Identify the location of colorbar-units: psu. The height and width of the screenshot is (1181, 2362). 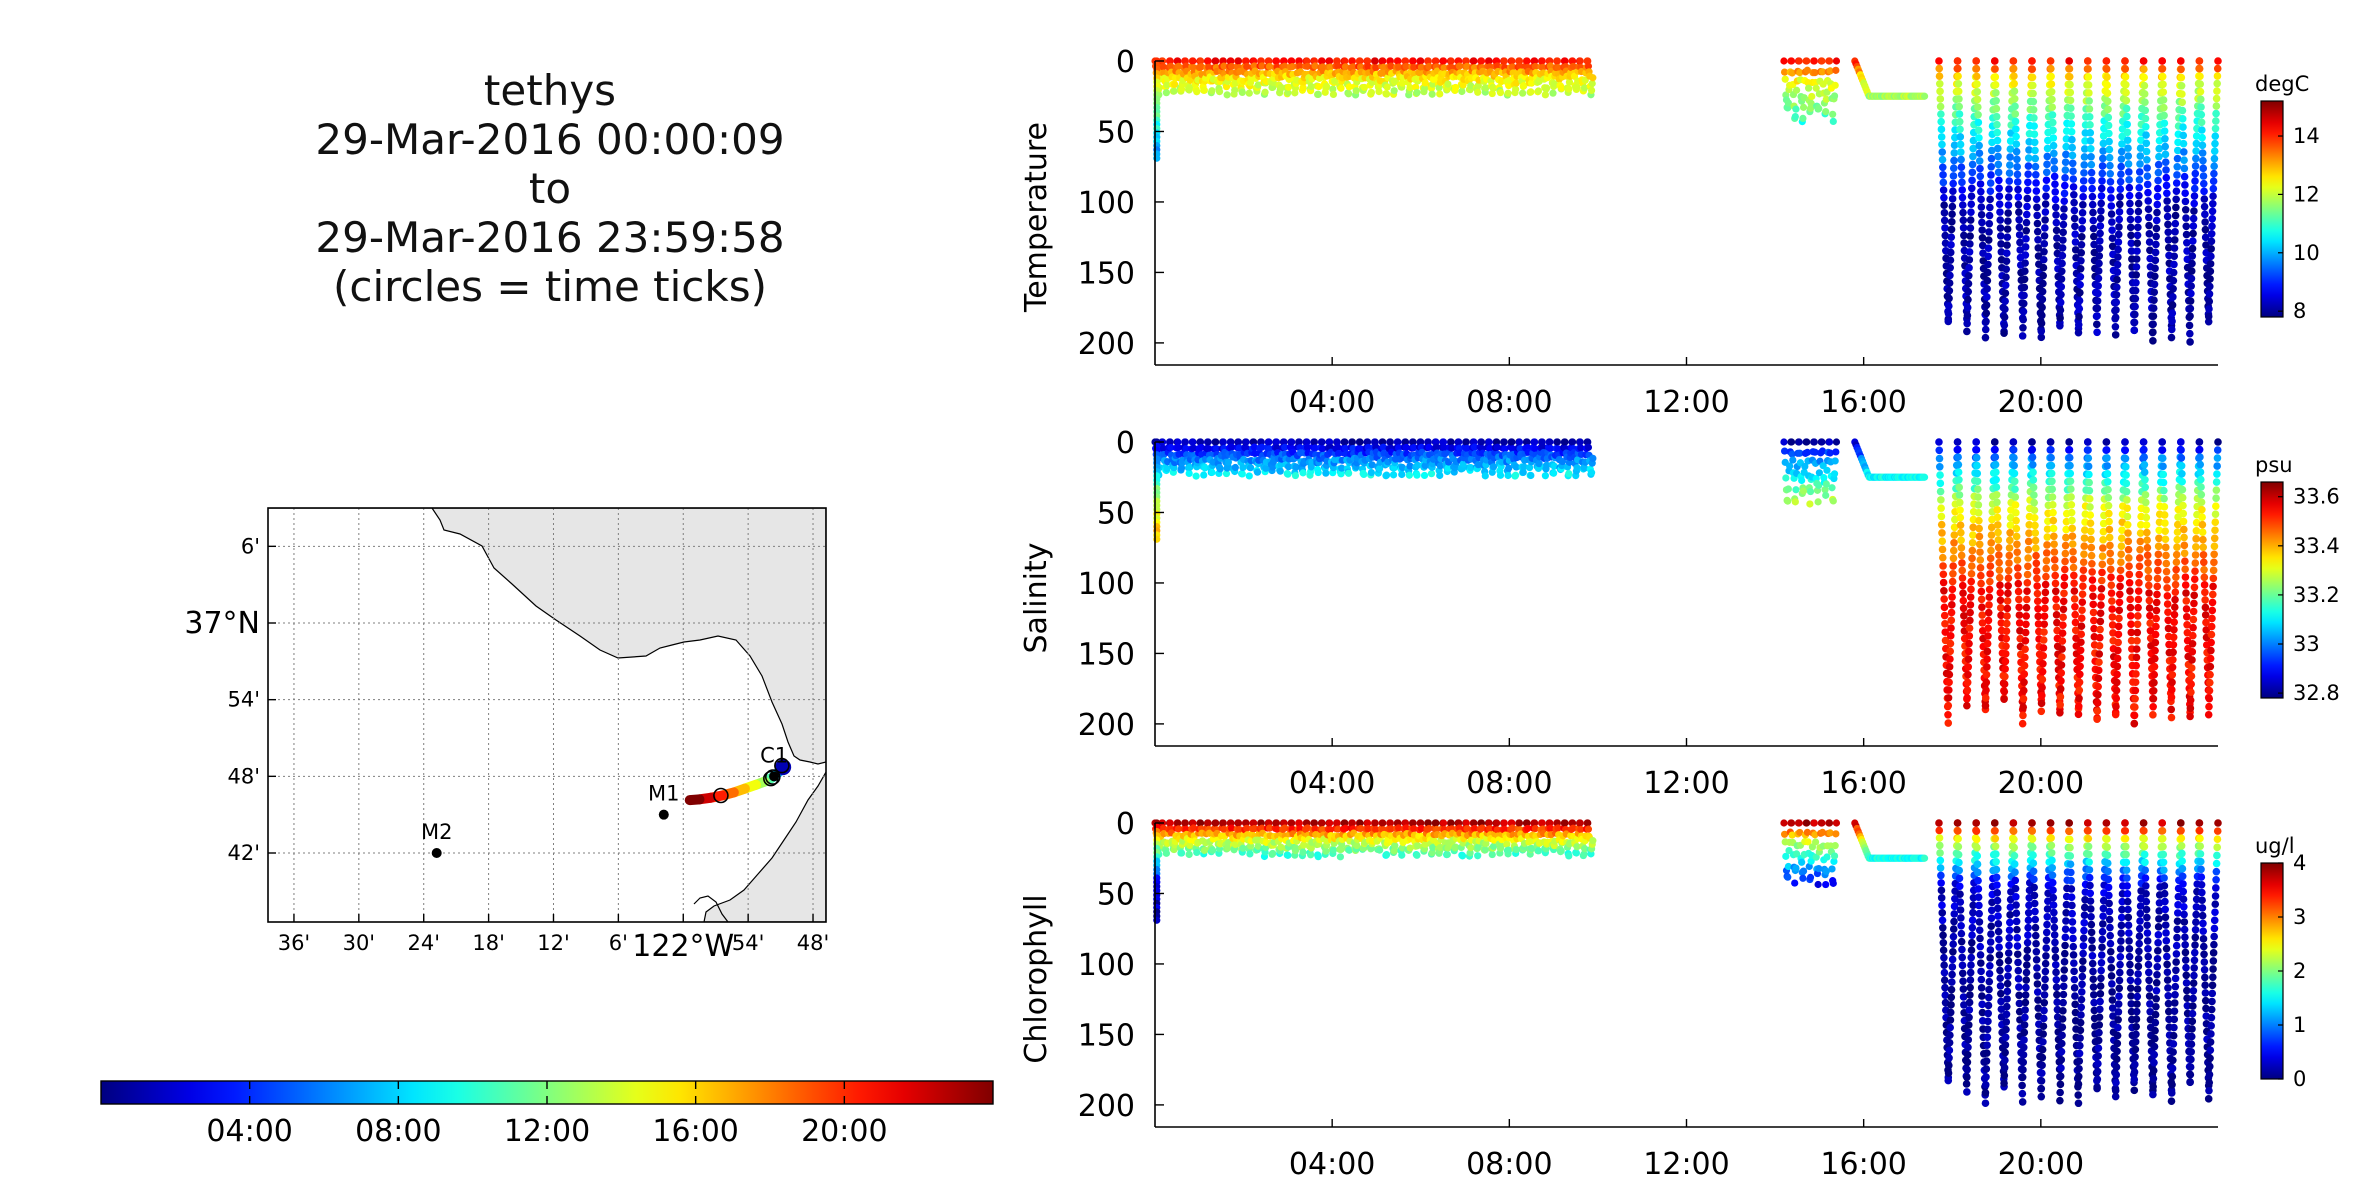
(2274, 465).